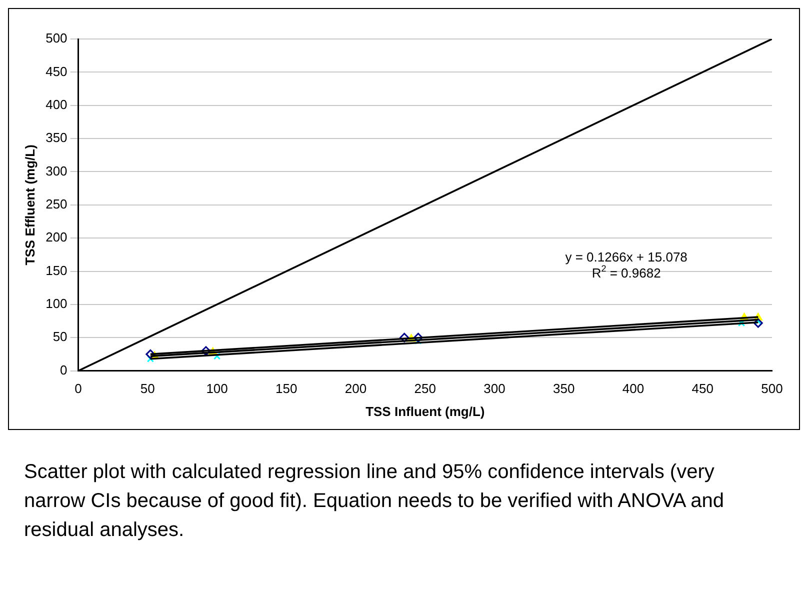 Image resolution: width=803 pixels, height=593 pixels. I want to click on text: Scatter plot with calculated regression line and 95% confidence intervals (very narrow CIs because of good fit). Equation needs to be verified with ANOVA and residual analyses., so click(374, 501).